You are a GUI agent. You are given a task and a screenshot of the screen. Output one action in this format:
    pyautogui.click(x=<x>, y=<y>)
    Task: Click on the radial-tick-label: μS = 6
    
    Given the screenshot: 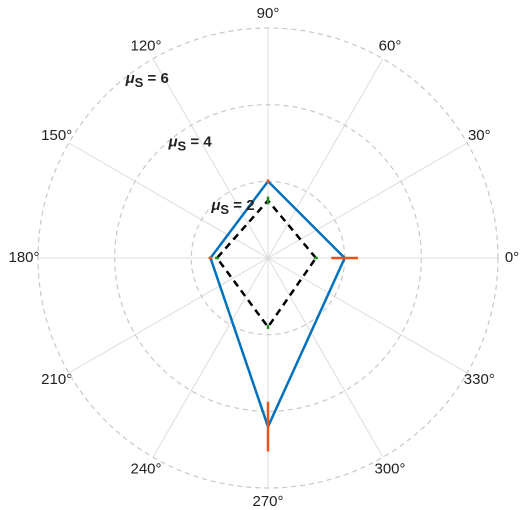 What is the action you would take?
    pyautogui.click(x=147, y=80)
    